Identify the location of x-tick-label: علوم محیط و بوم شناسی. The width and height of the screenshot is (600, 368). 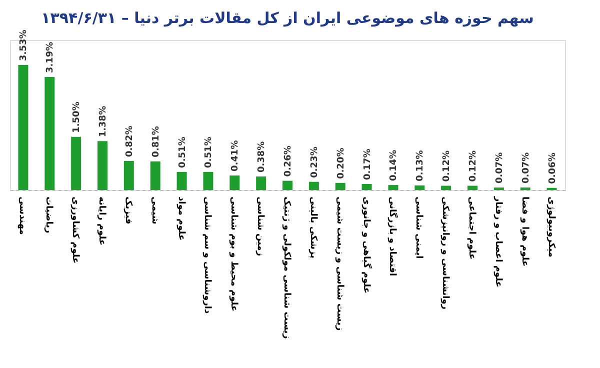
(233, 254).